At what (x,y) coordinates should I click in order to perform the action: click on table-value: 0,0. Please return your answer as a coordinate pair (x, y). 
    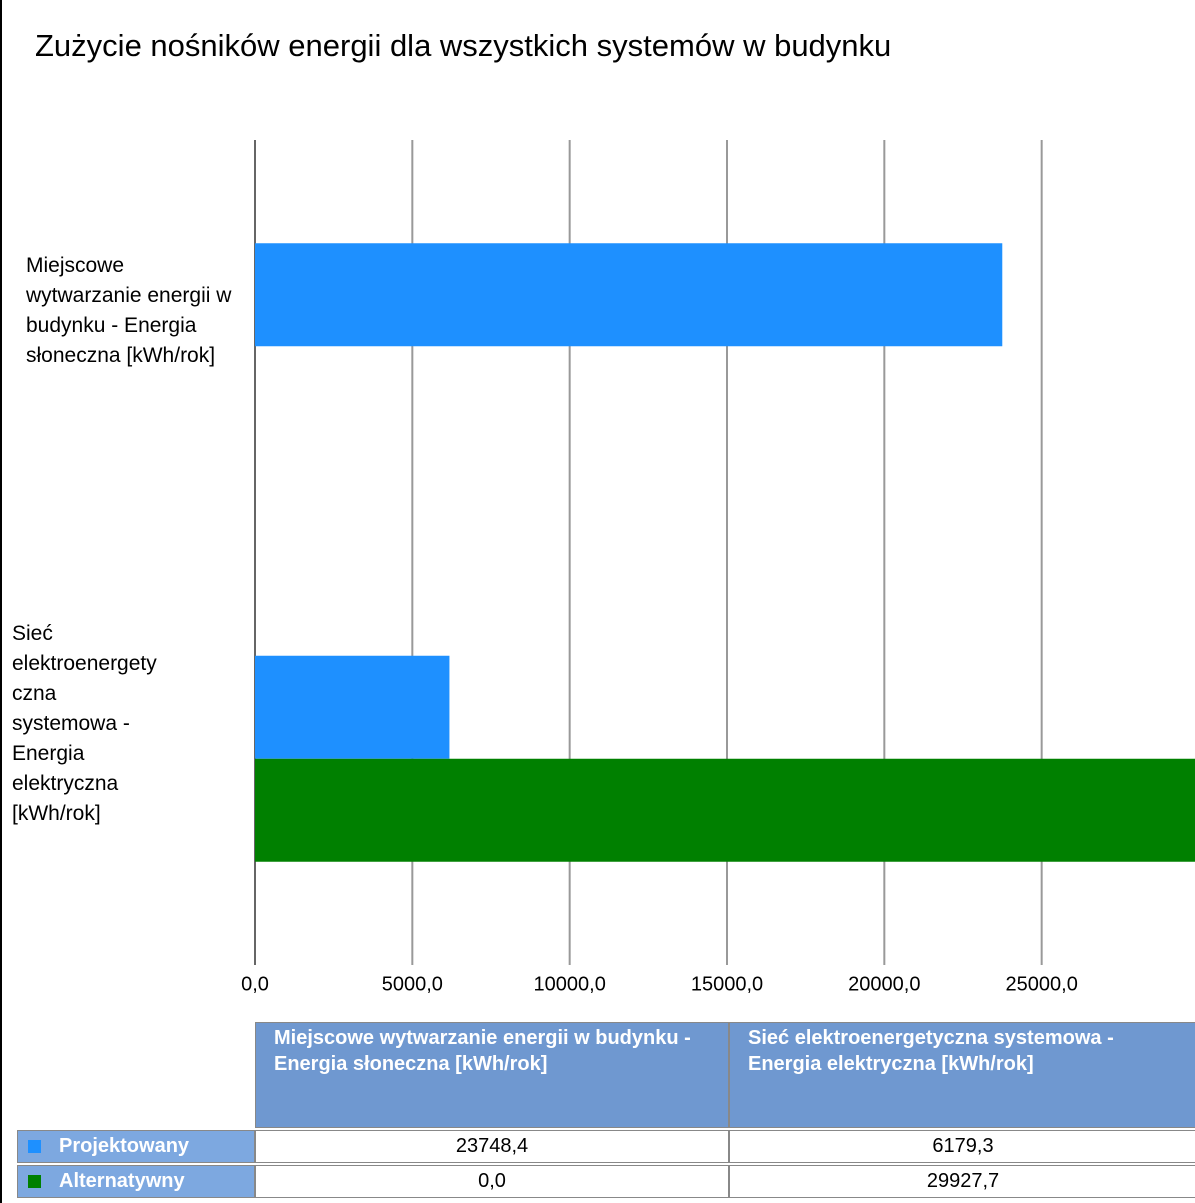
    Looking at the image, I should click on (492, 1181).